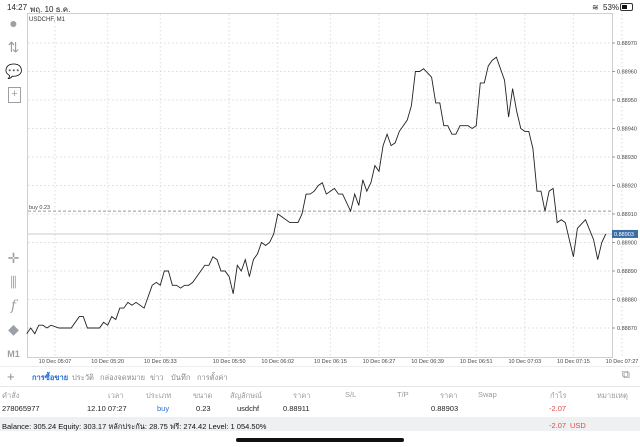  Describe the element at coordinates (50, 377) in the screenshot. I see `tab-trade: การซื้อขาย` at that location.